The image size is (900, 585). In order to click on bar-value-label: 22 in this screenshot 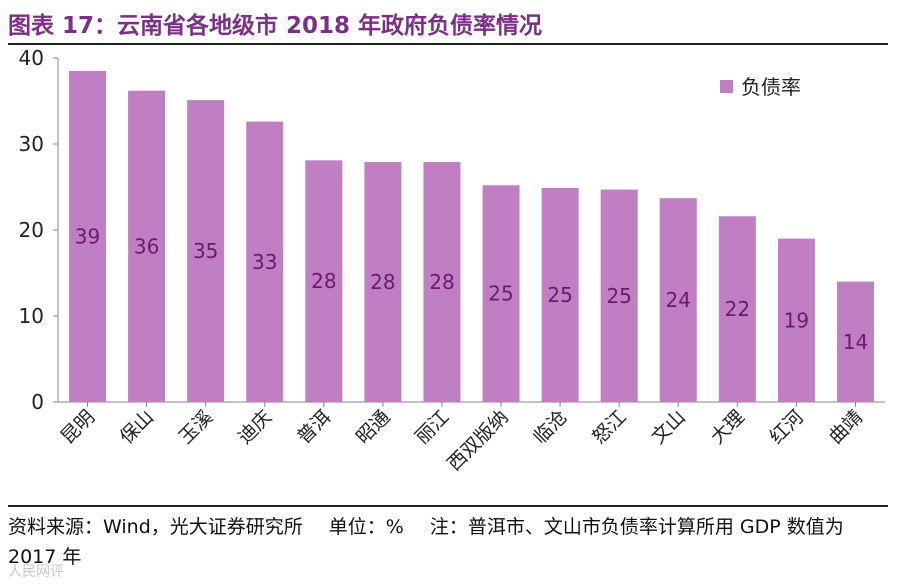, I will do `click(737, 309)`.